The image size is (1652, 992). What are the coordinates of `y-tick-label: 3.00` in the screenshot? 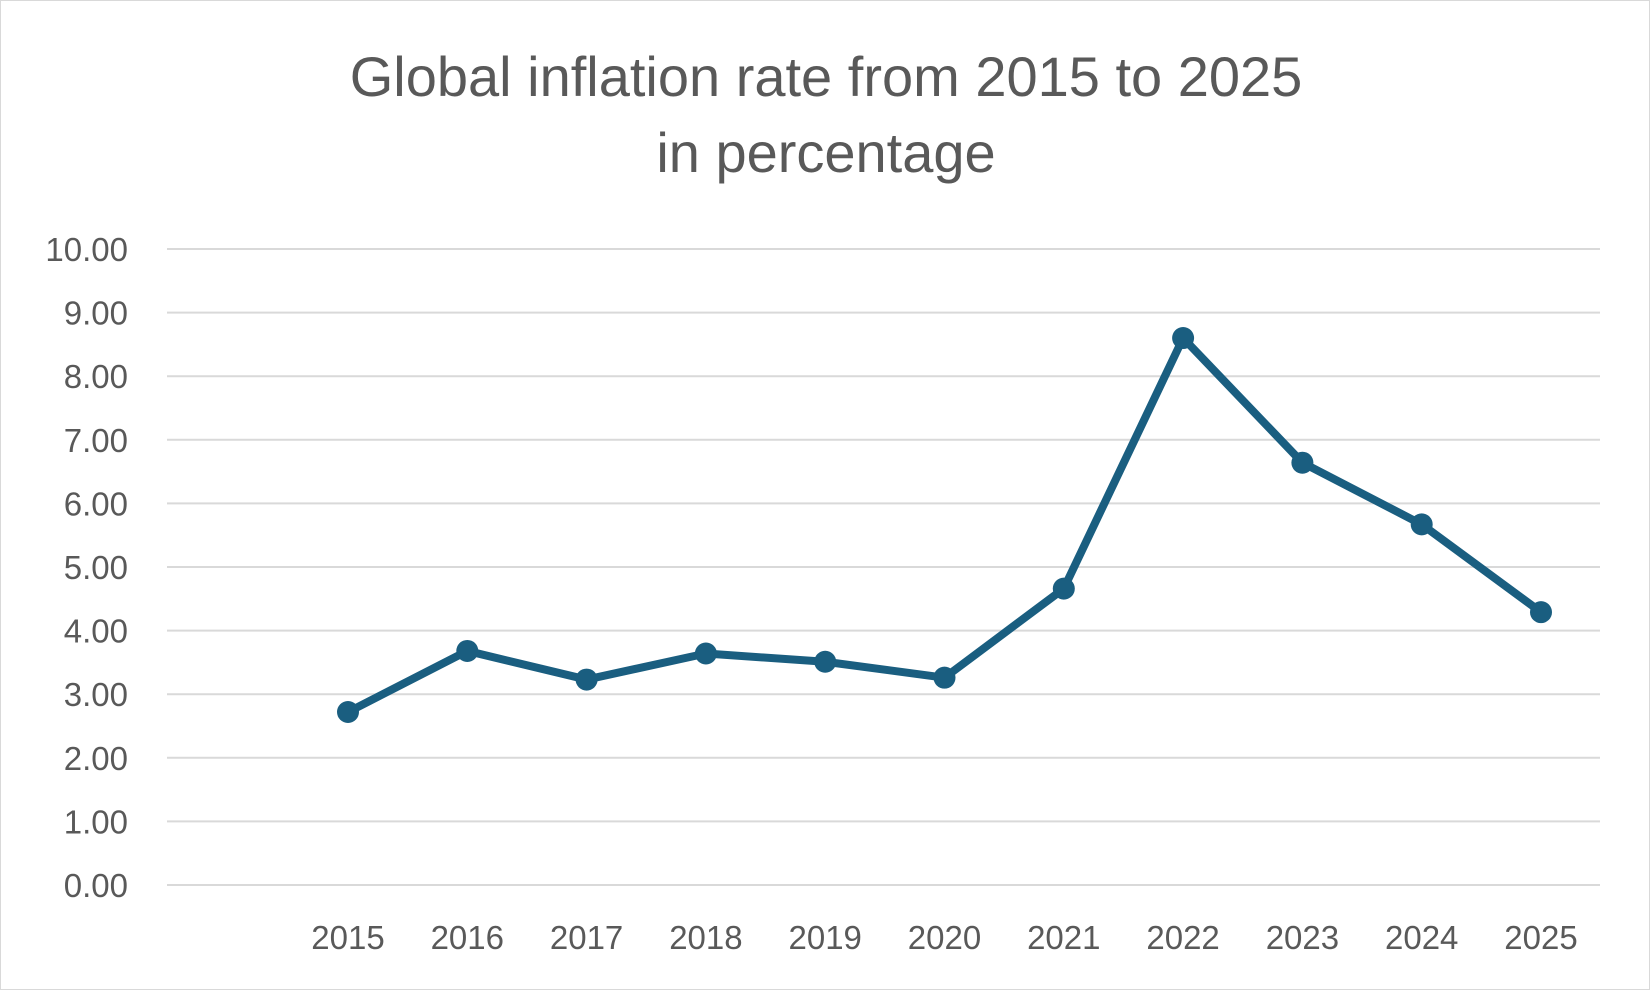 It's located at (96, 694).